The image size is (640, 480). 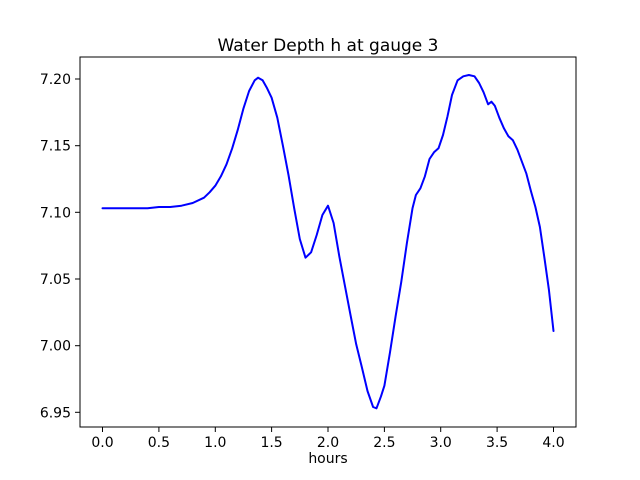 What do you see at coordinates (328, 46) in the screenshot?
I see `chart-title: Water Depth h at gauge 3` at bounding box center [328, 46].